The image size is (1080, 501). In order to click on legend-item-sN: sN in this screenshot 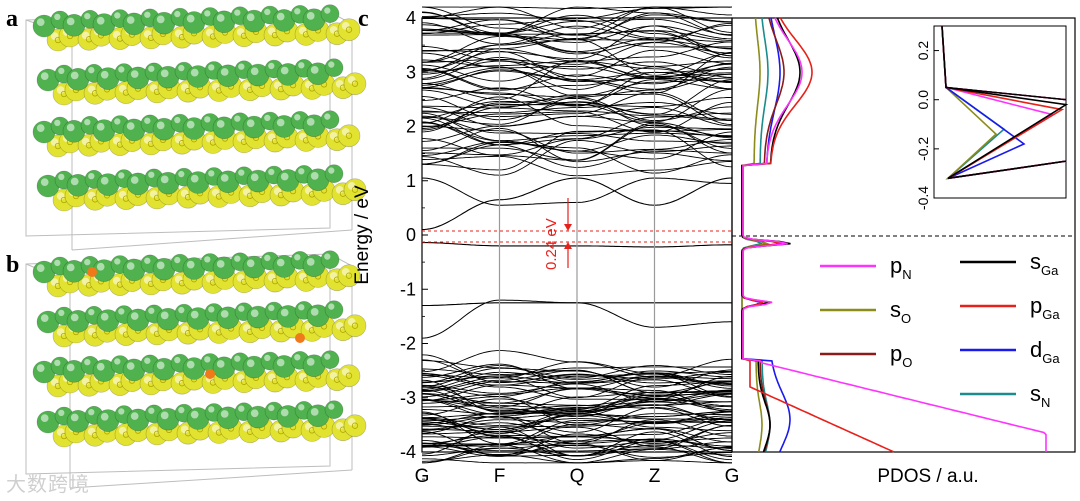, I will do `click(1005, 395)`.